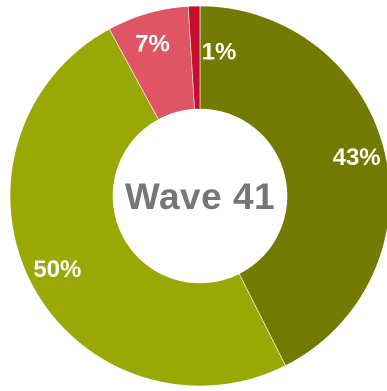 The image size is (387, 391). I want to click on slice-label-0: 43%, so click(357, 157).